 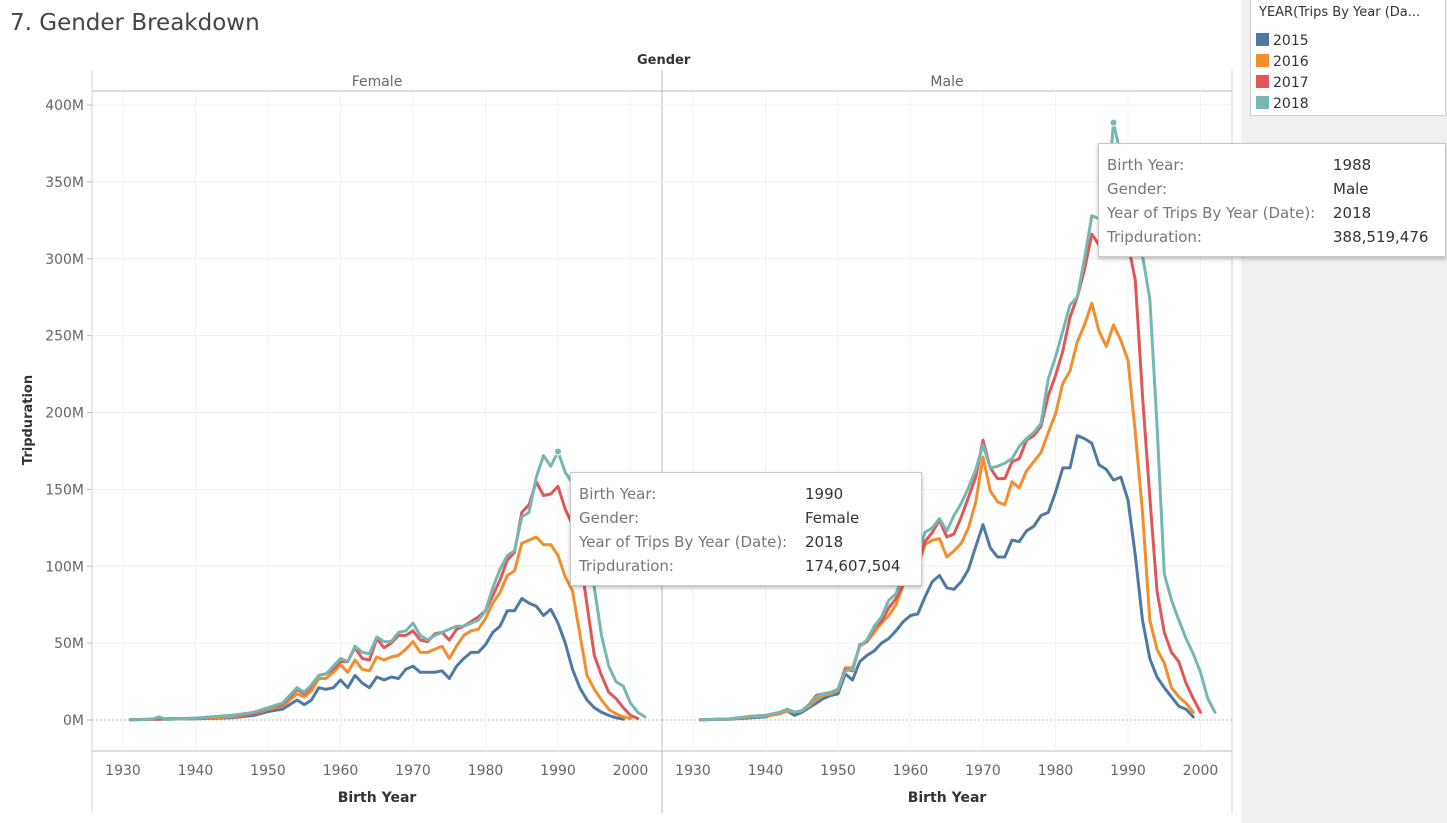 I want to click on legend-label: 2018, so click(x=1291, y=104).